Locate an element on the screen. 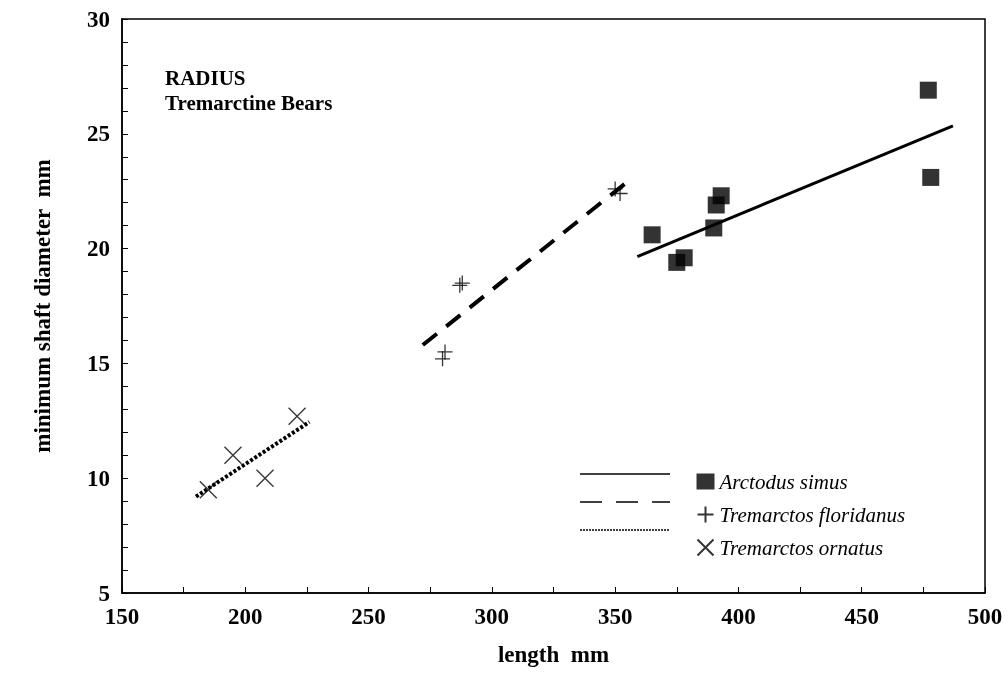 This screenshot has height=698, width=1008. y-tick-label: 10 is located at coordinates (98, 478).